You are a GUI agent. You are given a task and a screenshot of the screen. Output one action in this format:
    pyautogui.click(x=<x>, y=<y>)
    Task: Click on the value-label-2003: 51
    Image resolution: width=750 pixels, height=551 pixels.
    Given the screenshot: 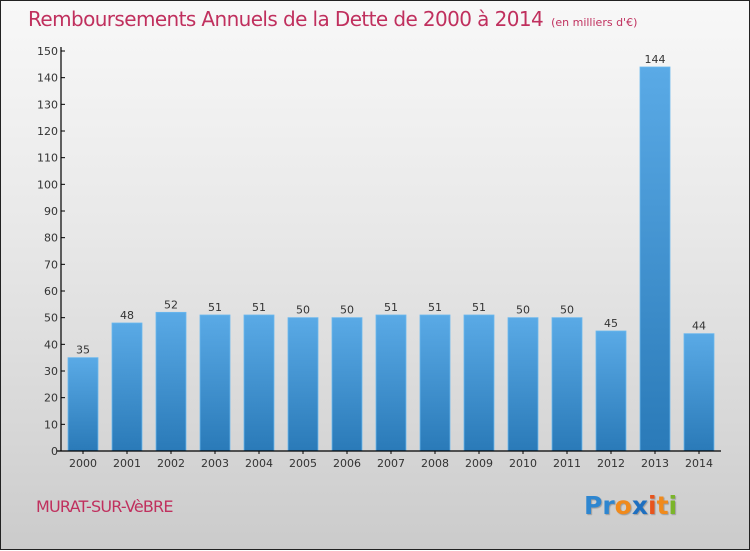 What is the action you would take?
    pyautogui.click(x=215, y=307)
    